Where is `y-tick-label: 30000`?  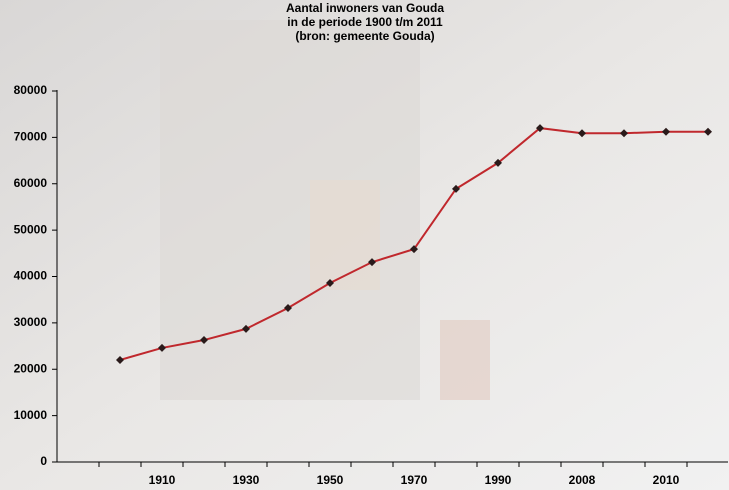 y-tick-label: 30000 is located at coordinates (31, 322).